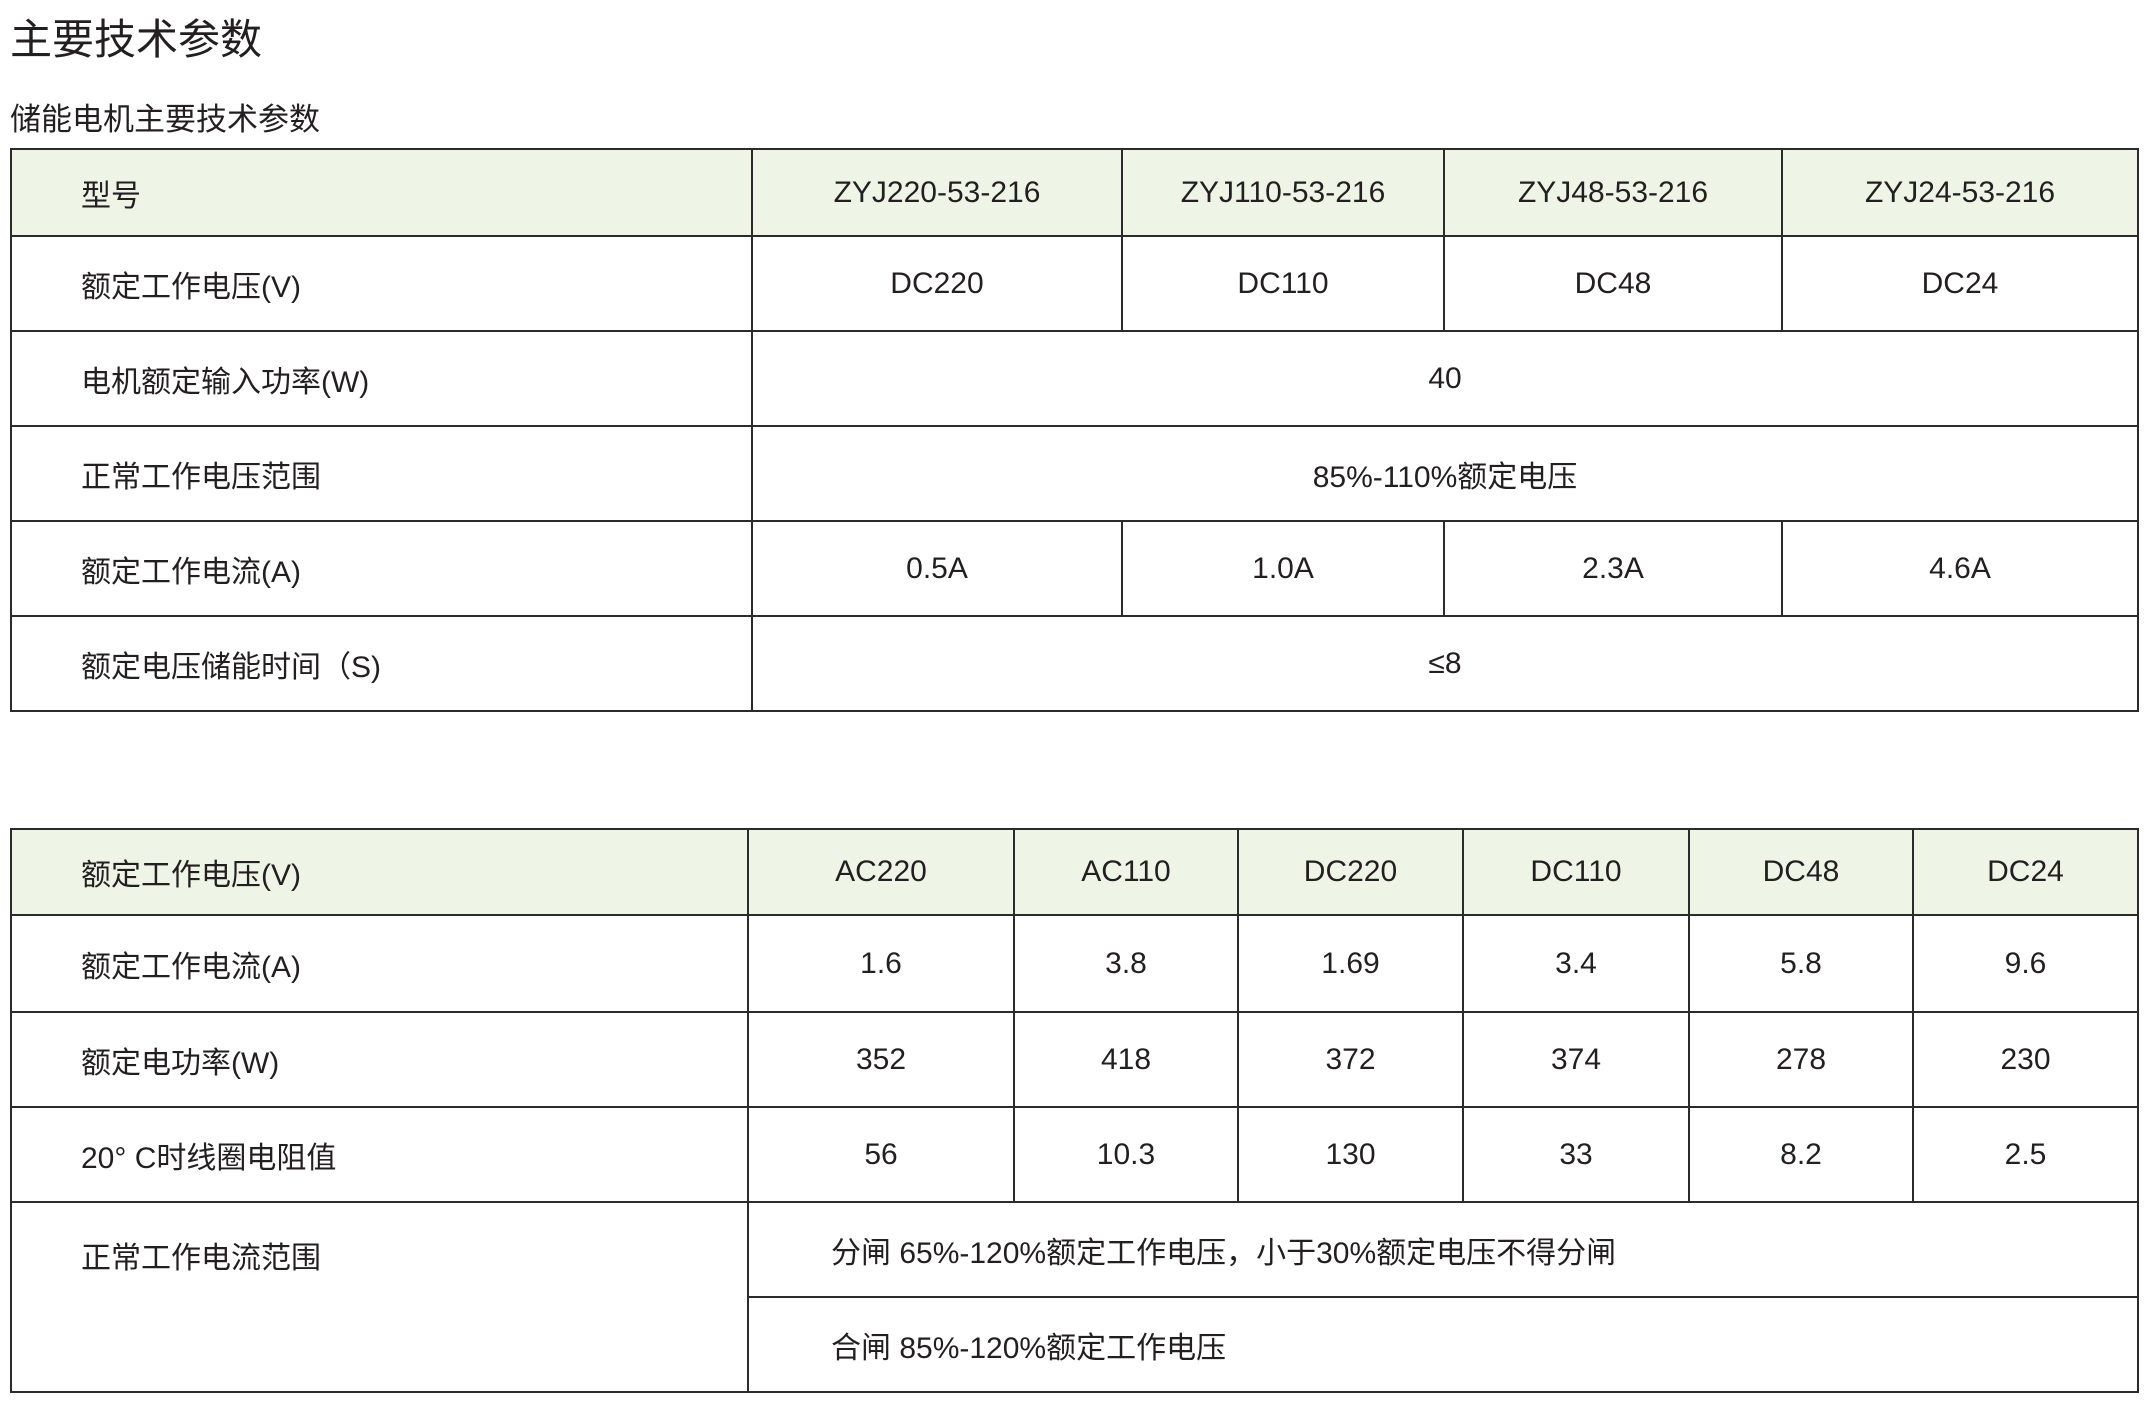  I want to click on value-cell: DC48, so click(1613, 283).